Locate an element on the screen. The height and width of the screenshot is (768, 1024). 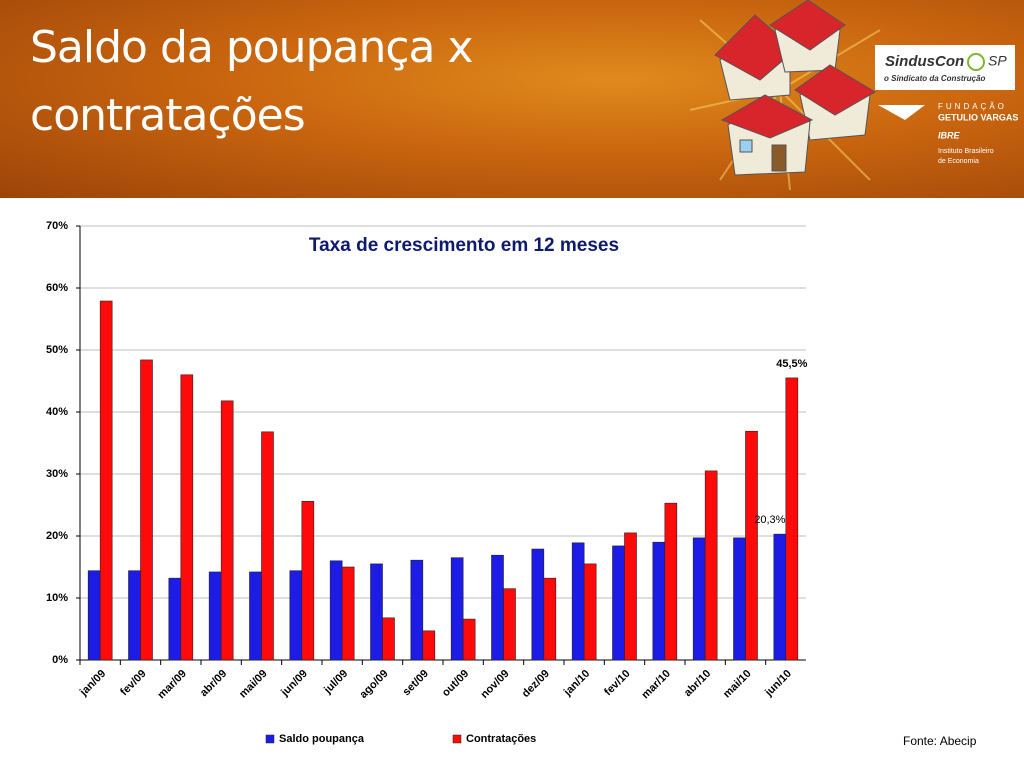
x-tick-label: fev/10 is located at coordinates (617, 683).